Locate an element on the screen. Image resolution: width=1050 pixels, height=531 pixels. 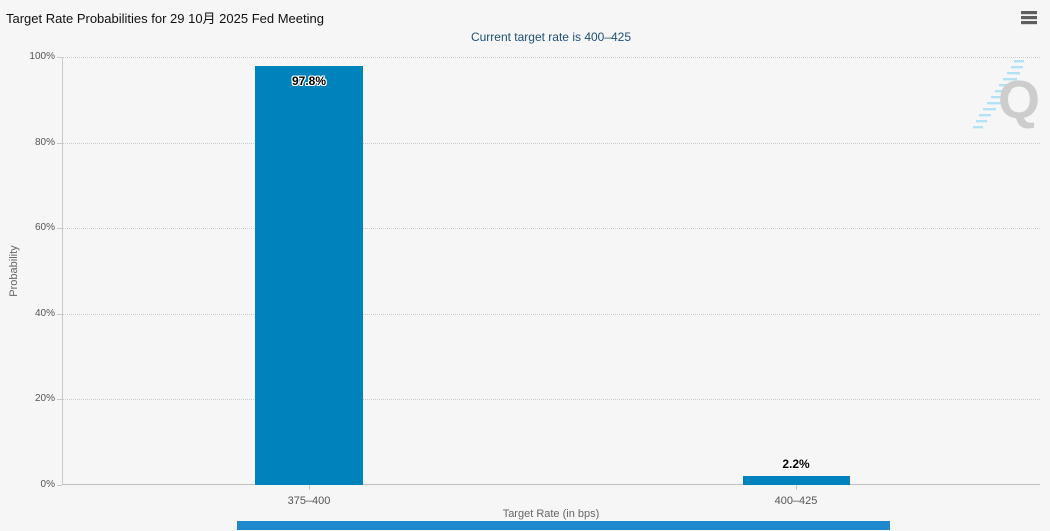
gridline-40pct is located at coordinates (551, 314).